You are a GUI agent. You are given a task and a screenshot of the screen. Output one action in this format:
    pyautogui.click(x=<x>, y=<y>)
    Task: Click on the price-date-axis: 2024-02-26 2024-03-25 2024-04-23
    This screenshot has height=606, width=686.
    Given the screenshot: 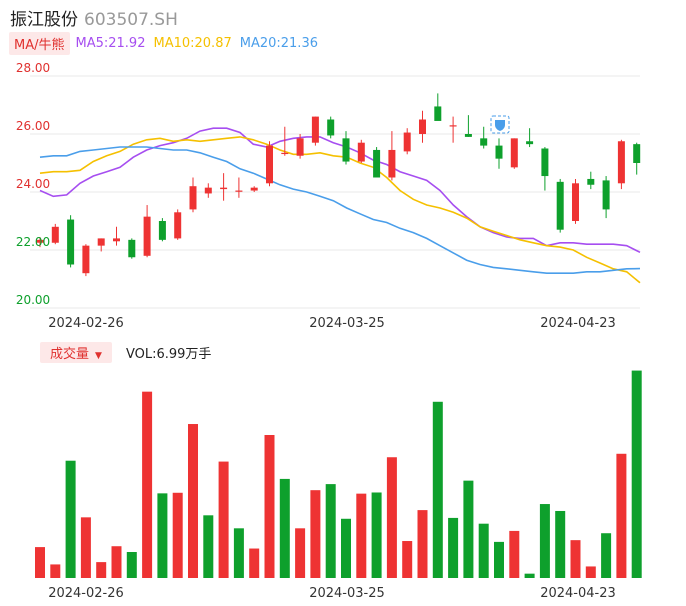 What is the action you would take?
    pyautogui.click(x=332, y=323)
    